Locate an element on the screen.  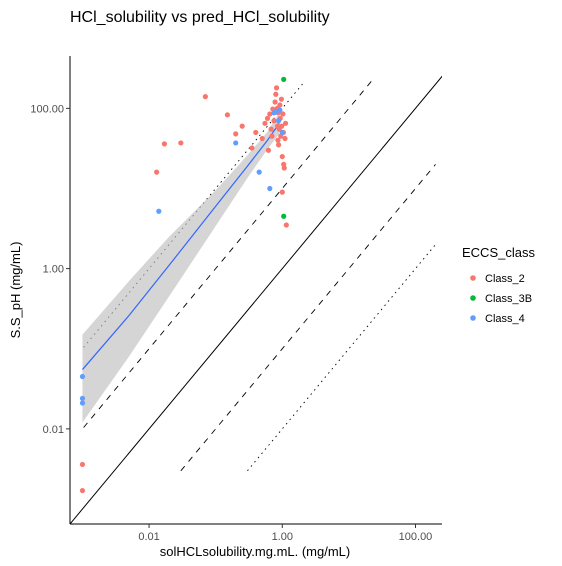
x-tick-label: 100.00 is located at coordinates (416, 537).